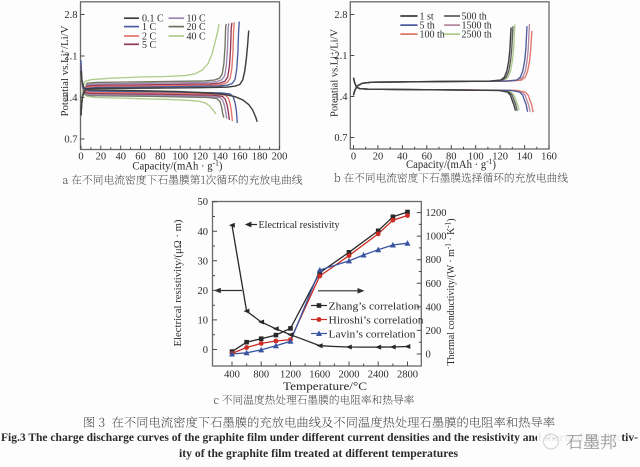  What do you see at coordinates (375, 306) in the screenshot?
I see `svg-text: Zhang’s correlation` at bounding box center [375, 306].